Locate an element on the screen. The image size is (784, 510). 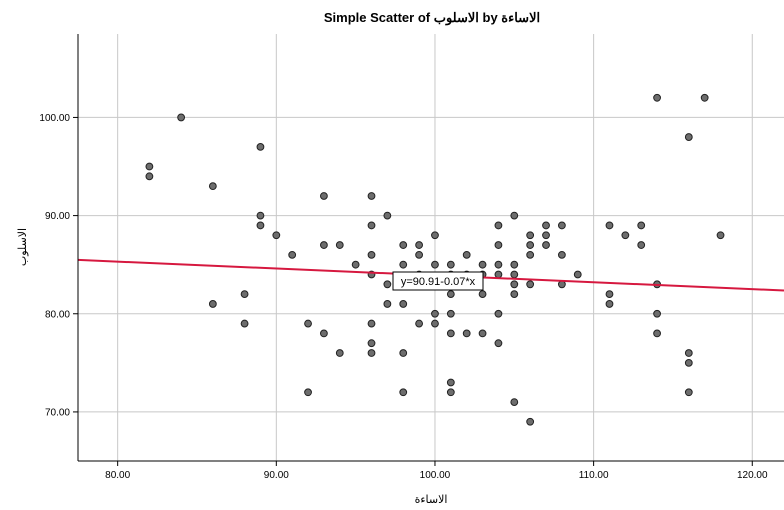
x-tick-label: 90.00 is located at coordinates (276, 475).